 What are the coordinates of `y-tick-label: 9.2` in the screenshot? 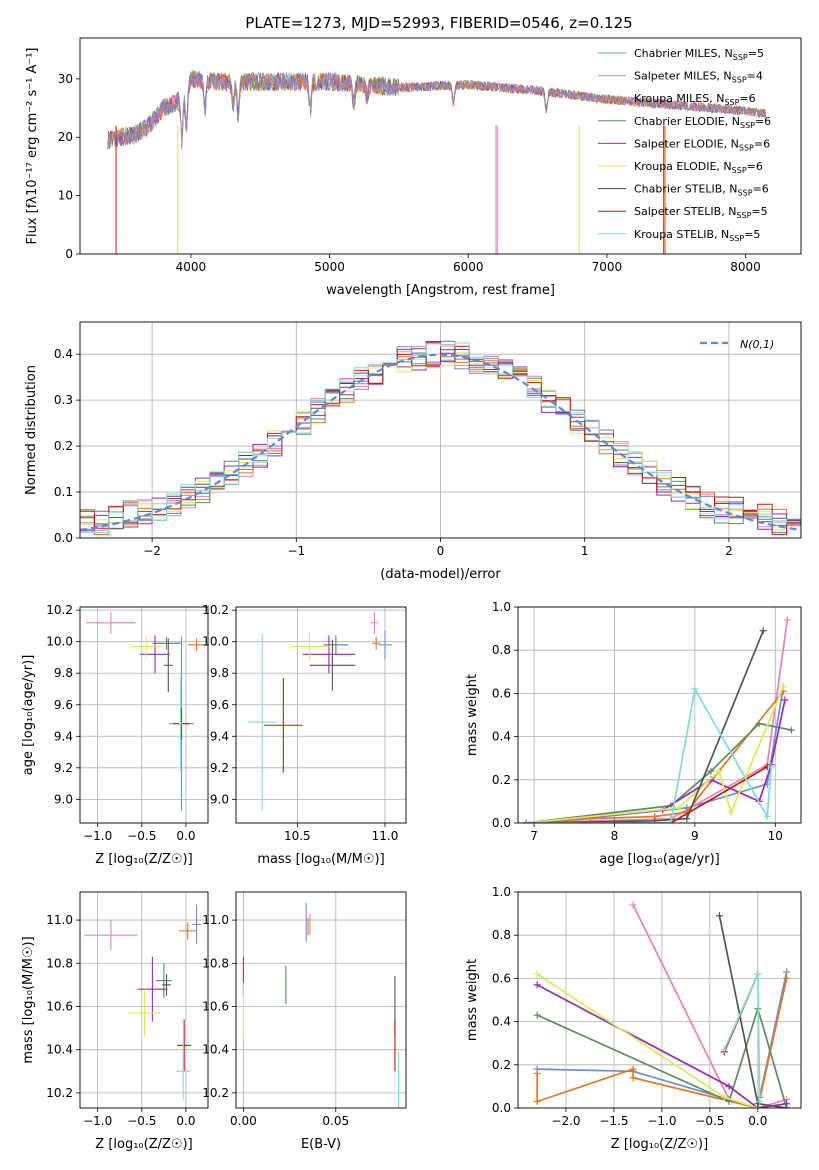 It's located at (63, 768).